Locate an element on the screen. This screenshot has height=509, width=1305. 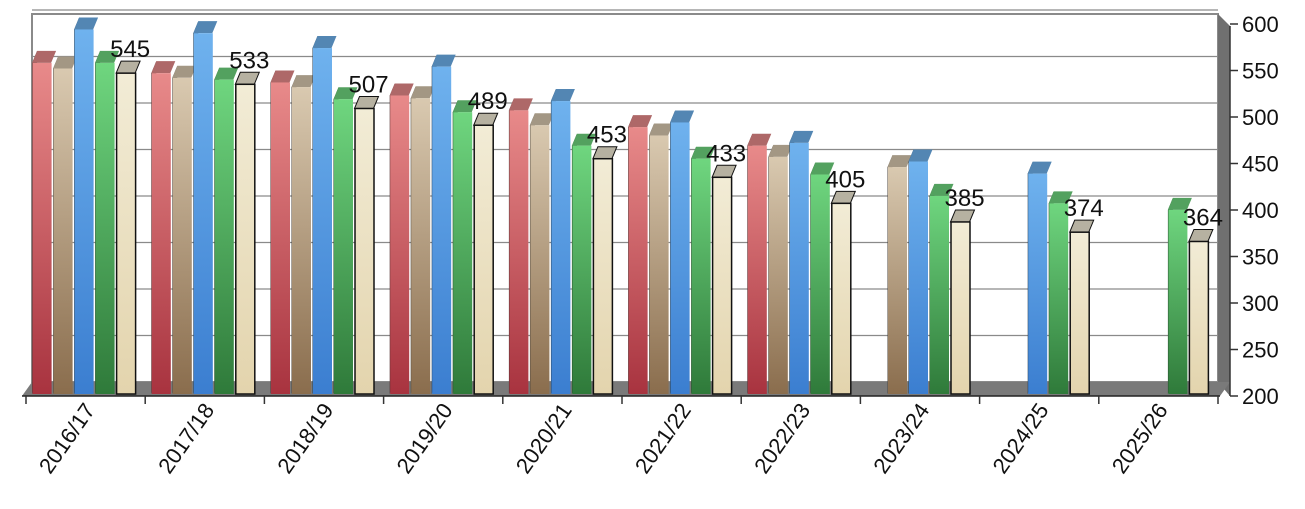
data-label: 385 is located at coordinates (965, 198).